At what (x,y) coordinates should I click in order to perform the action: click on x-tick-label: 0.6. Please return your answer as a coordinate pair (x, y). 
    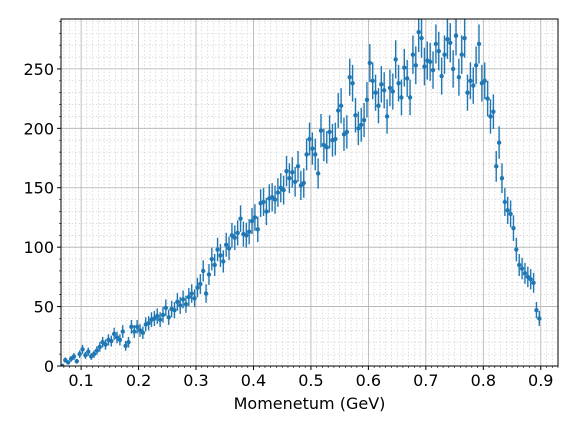
    Looking at the image, I should click on (368, 380).